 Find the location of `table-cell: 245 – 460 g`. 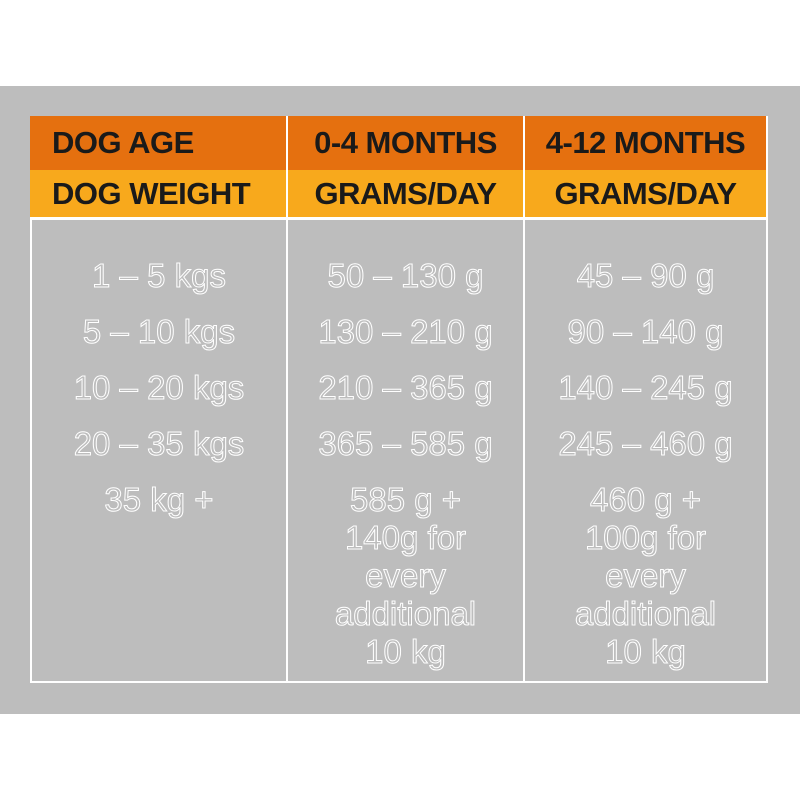

table-cell: 245 – 460 g is located at coordinates (645, 444).